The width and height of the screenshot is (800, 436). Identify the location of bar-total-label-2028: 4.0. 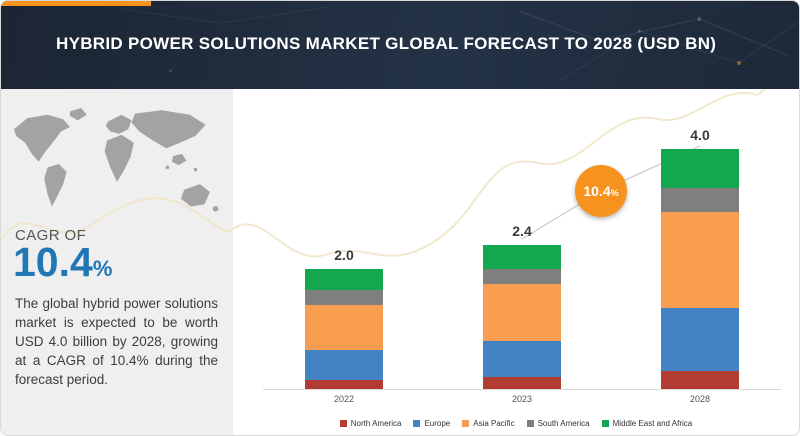
(700, 135).